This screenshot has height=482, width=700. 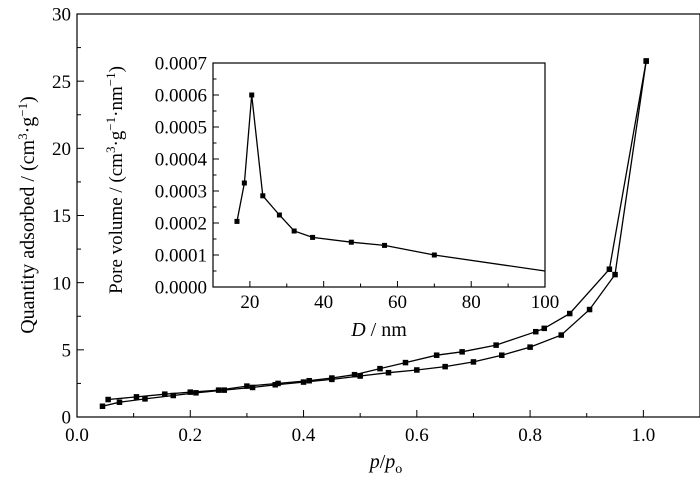 What do you see at coordinates (67, 350) in the screenshot?
I see `main-y-tick-label: 5` at bounding box center [67, 350].